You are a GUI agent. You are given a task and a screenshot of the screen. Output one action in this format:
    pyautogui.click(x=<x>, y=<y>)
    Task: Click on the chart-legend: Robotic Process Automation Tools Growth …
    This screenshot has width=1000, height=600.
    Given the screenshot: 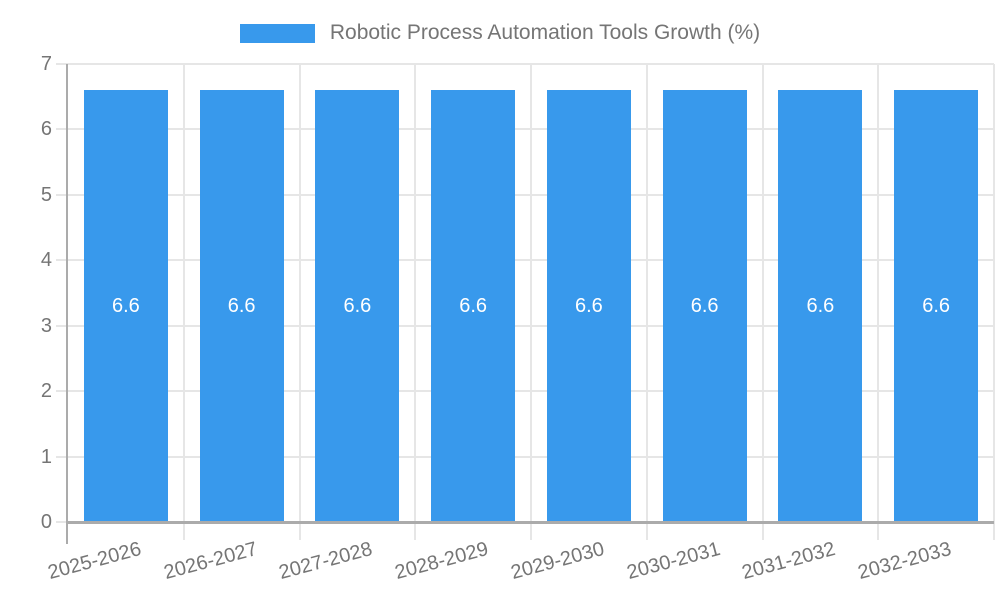 What is the action you would take?
    pyautogui.click(x=500, y=33)
    